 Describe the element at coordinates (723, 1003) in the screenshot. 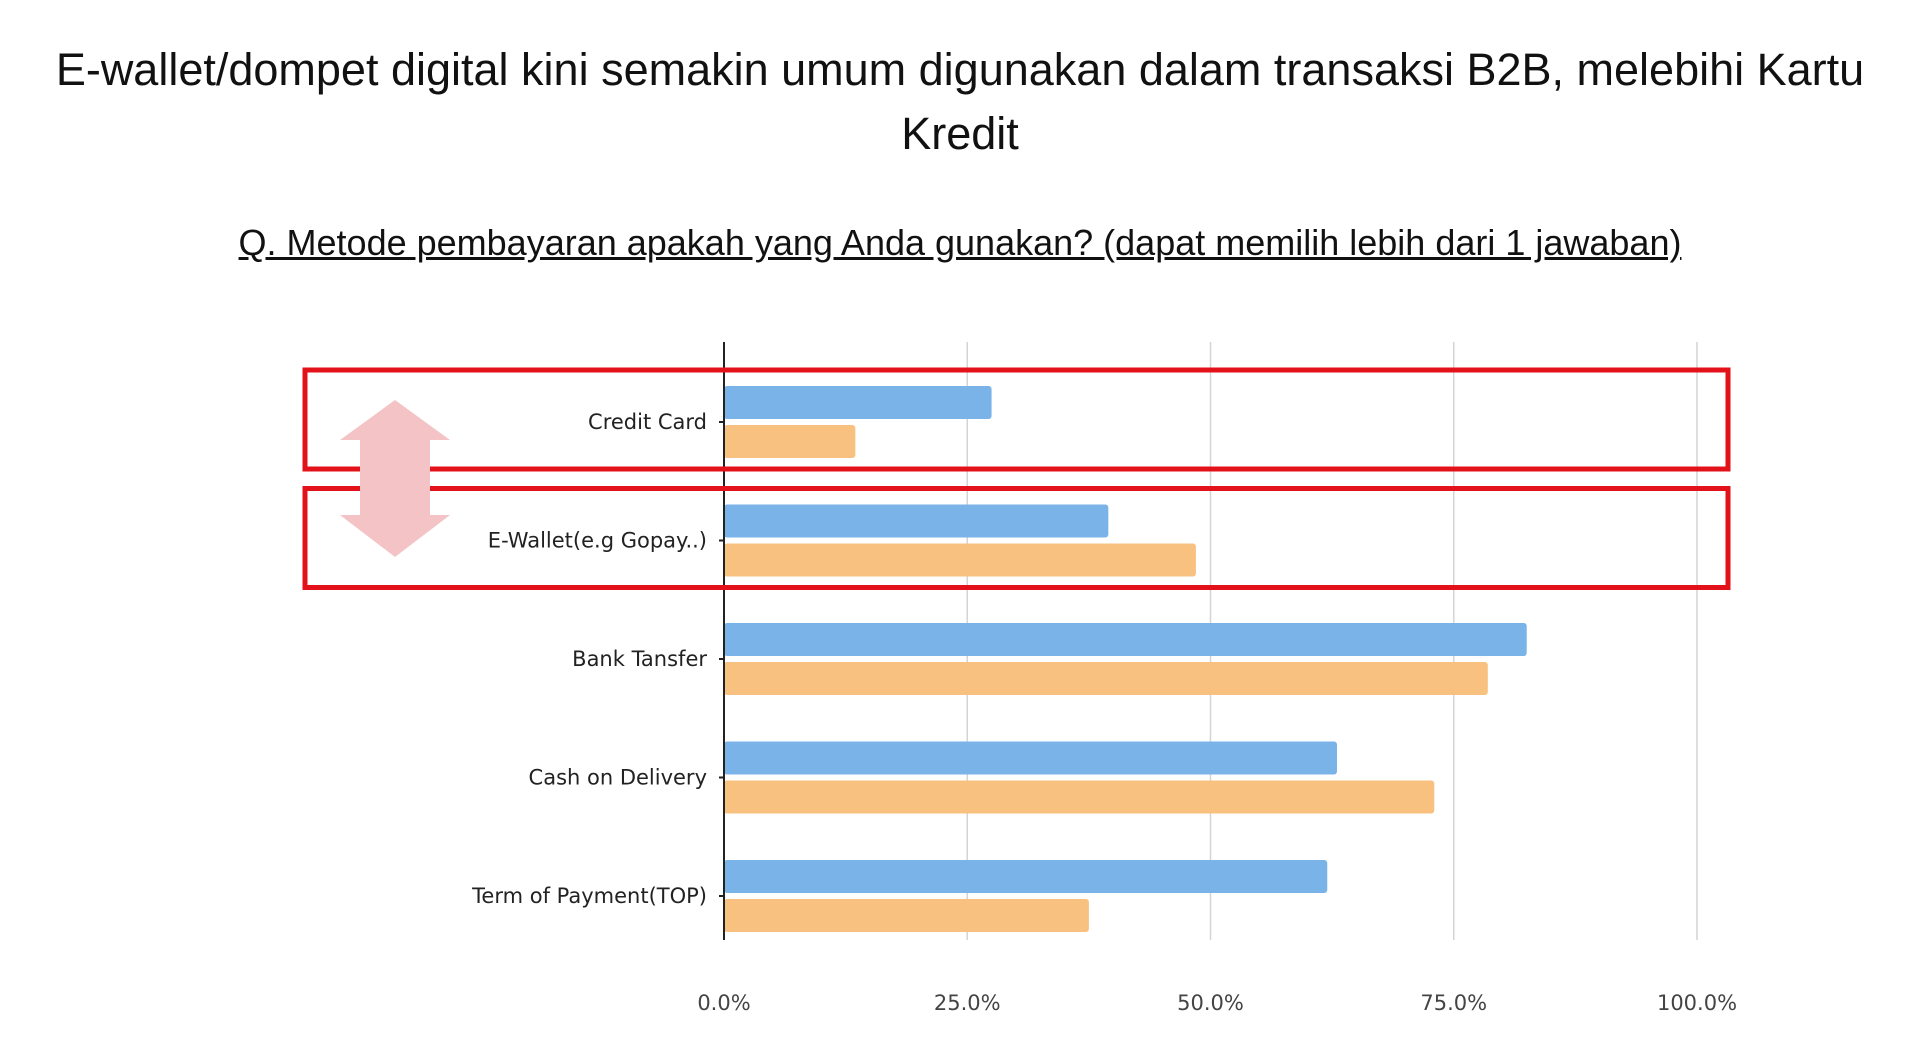

I see `x-tick-label: 0.0%` at that location.